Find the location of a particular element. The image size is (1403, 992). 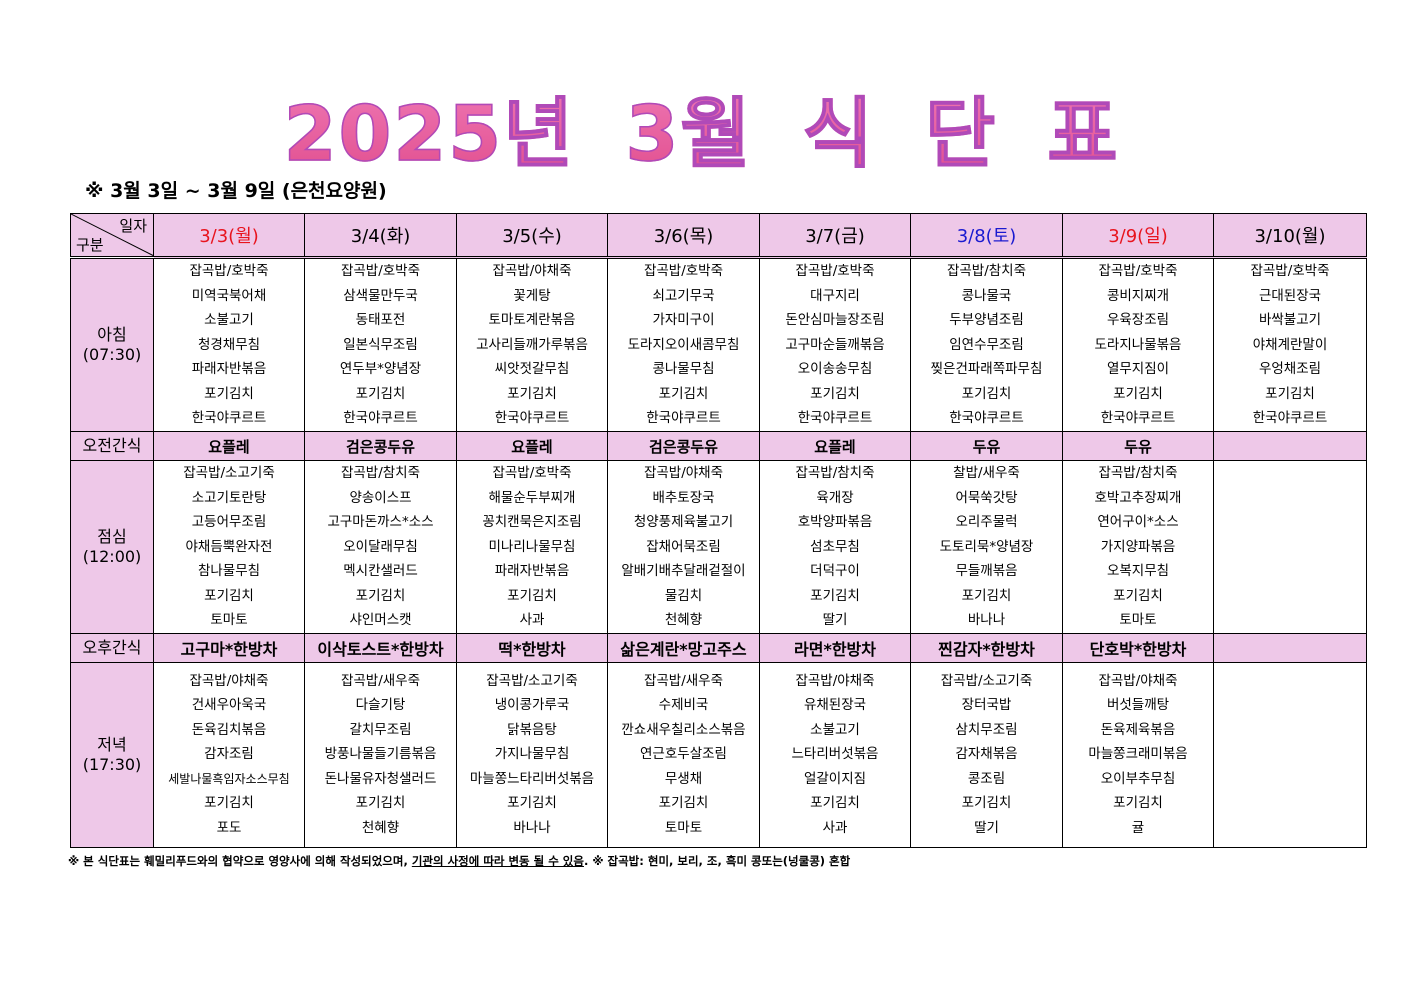

meal-time: (17:30) is located at coordinates (112, 764).